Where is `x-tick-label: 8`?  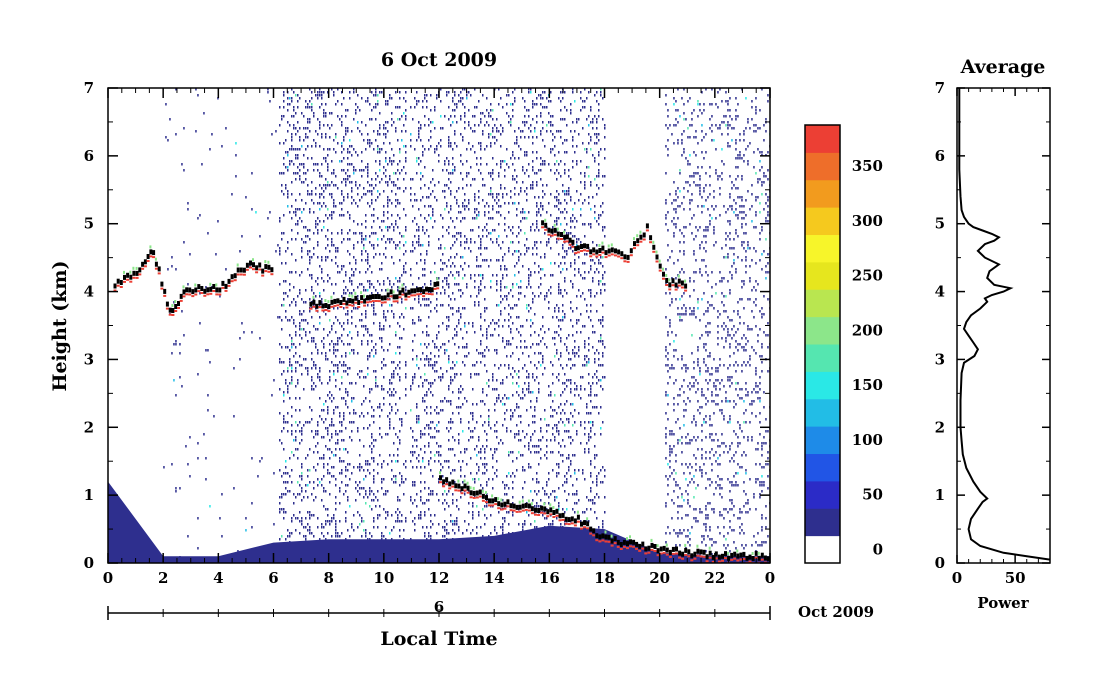
x-tick-label: 8 is located at coordinates (328, 578).